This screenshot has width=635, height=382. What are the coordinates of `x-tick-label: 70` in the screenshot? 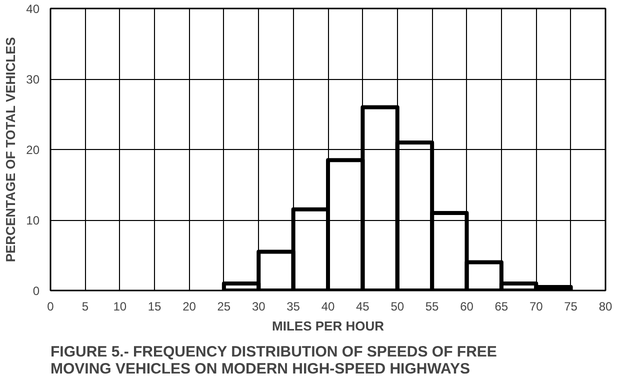 It's located at (536, 307).